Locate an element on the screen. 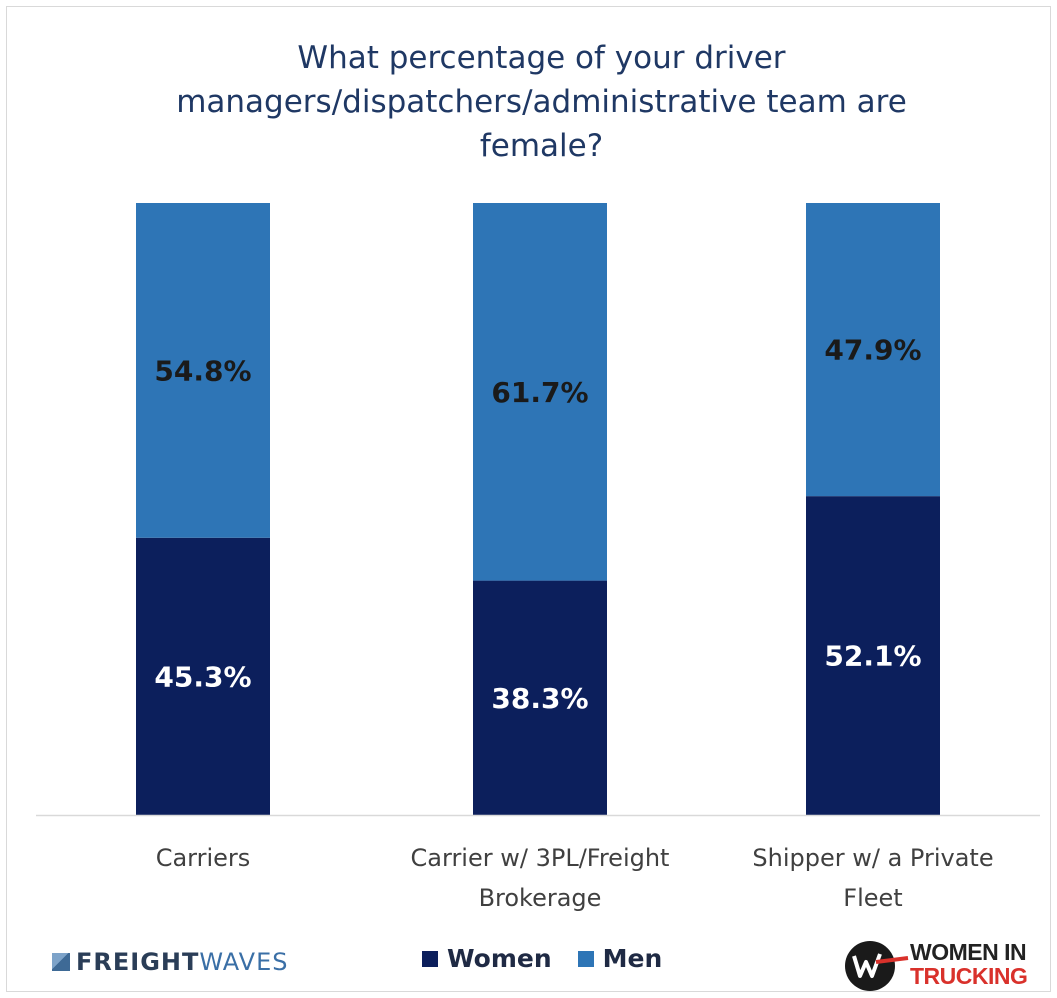 This screenshot has height=998, width=1057. wit-monogram-icon is located at coordinates (877, 966).